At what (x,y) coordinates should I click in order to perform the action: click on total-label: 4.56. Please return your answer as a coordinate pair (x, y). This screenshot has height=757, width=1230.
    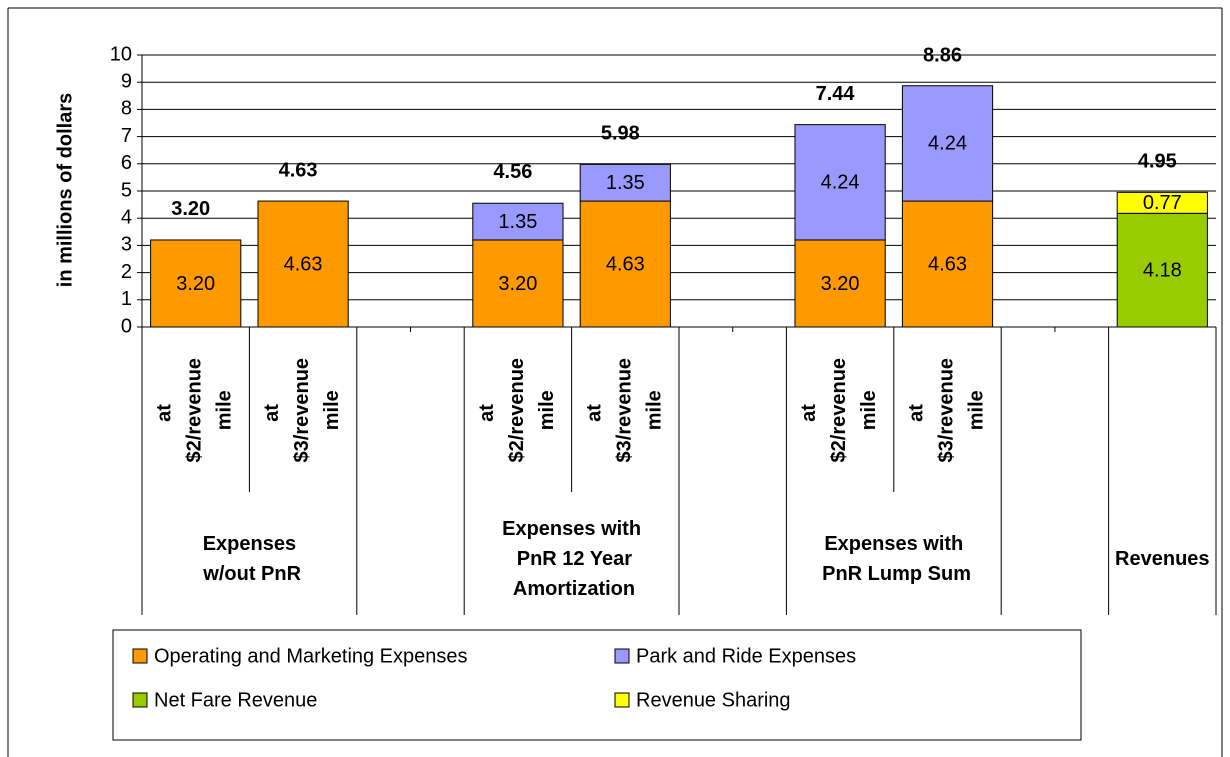
    Looking at the image, I should click on (512, 172).